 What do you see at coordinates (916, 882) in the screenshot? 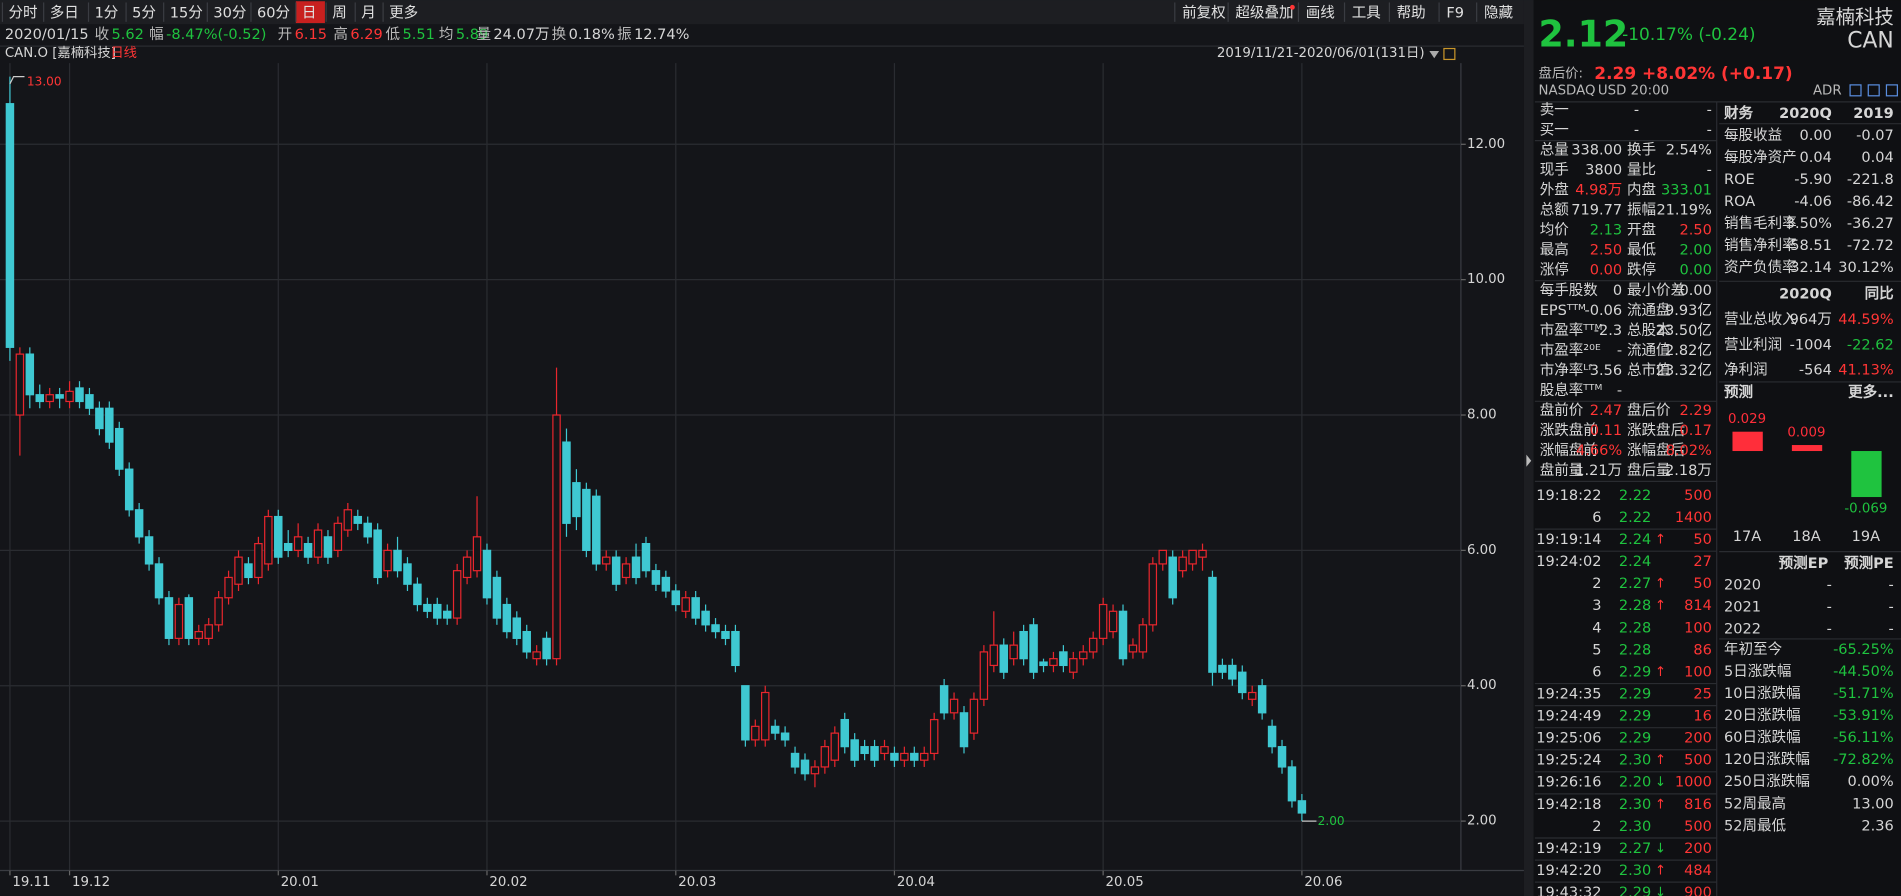
I see `x-tick-label: 20.04` at bounding box center [916, 882].